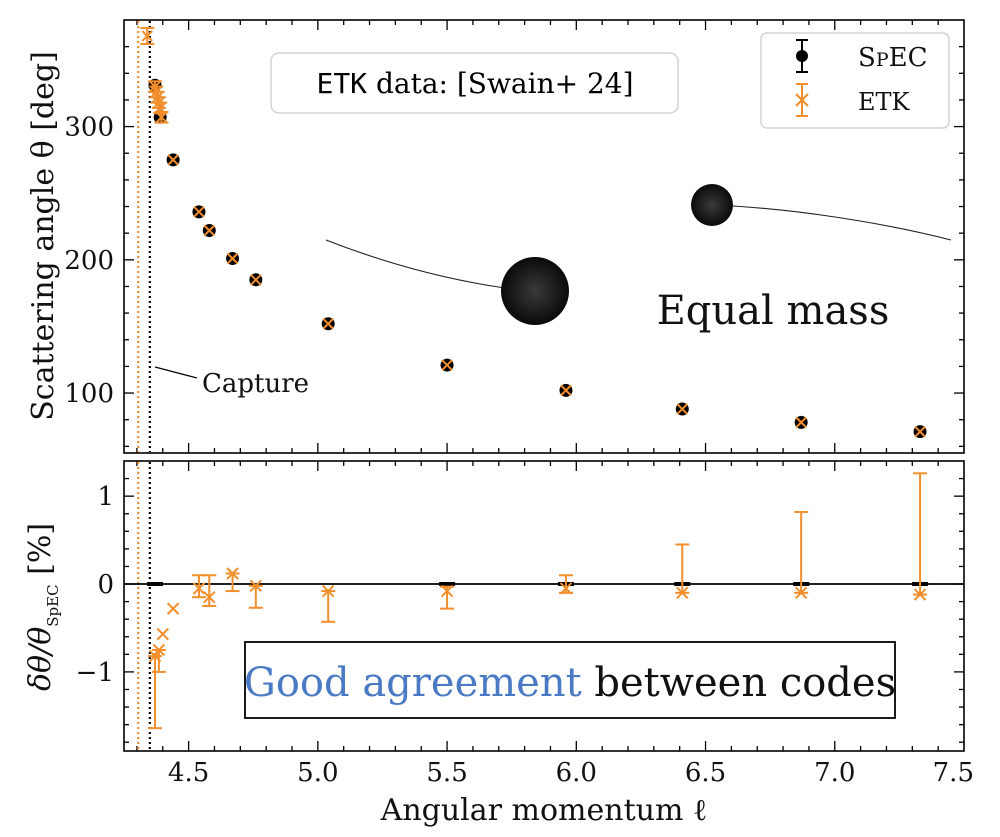 Image resolution: width=1000 pixels, height=837 pixels. I want to click on top-ytick-label: 200, so click(89, 261).